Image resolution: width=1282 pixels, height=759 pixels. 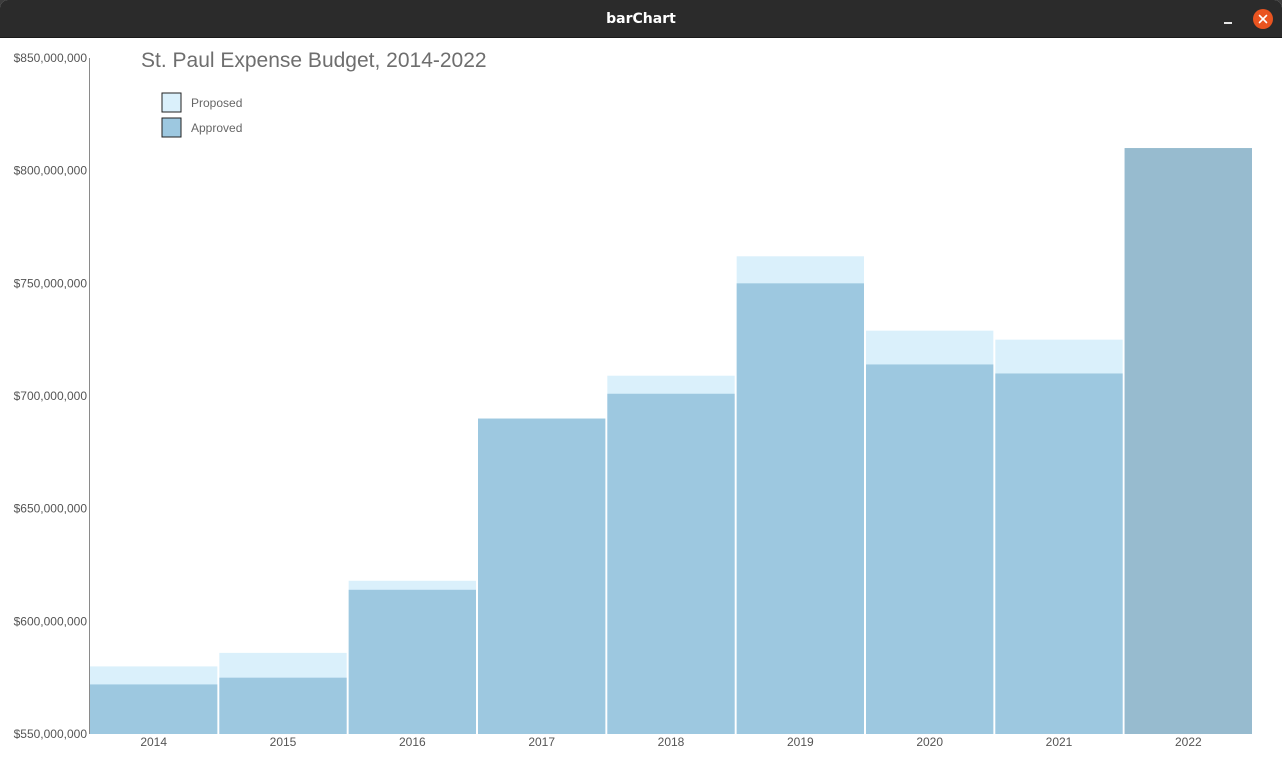 What do you see at coordinates (412, 742) in the screenshot?
I see `x-tick-label-2016: 2016` at bounding box center [412, 742].